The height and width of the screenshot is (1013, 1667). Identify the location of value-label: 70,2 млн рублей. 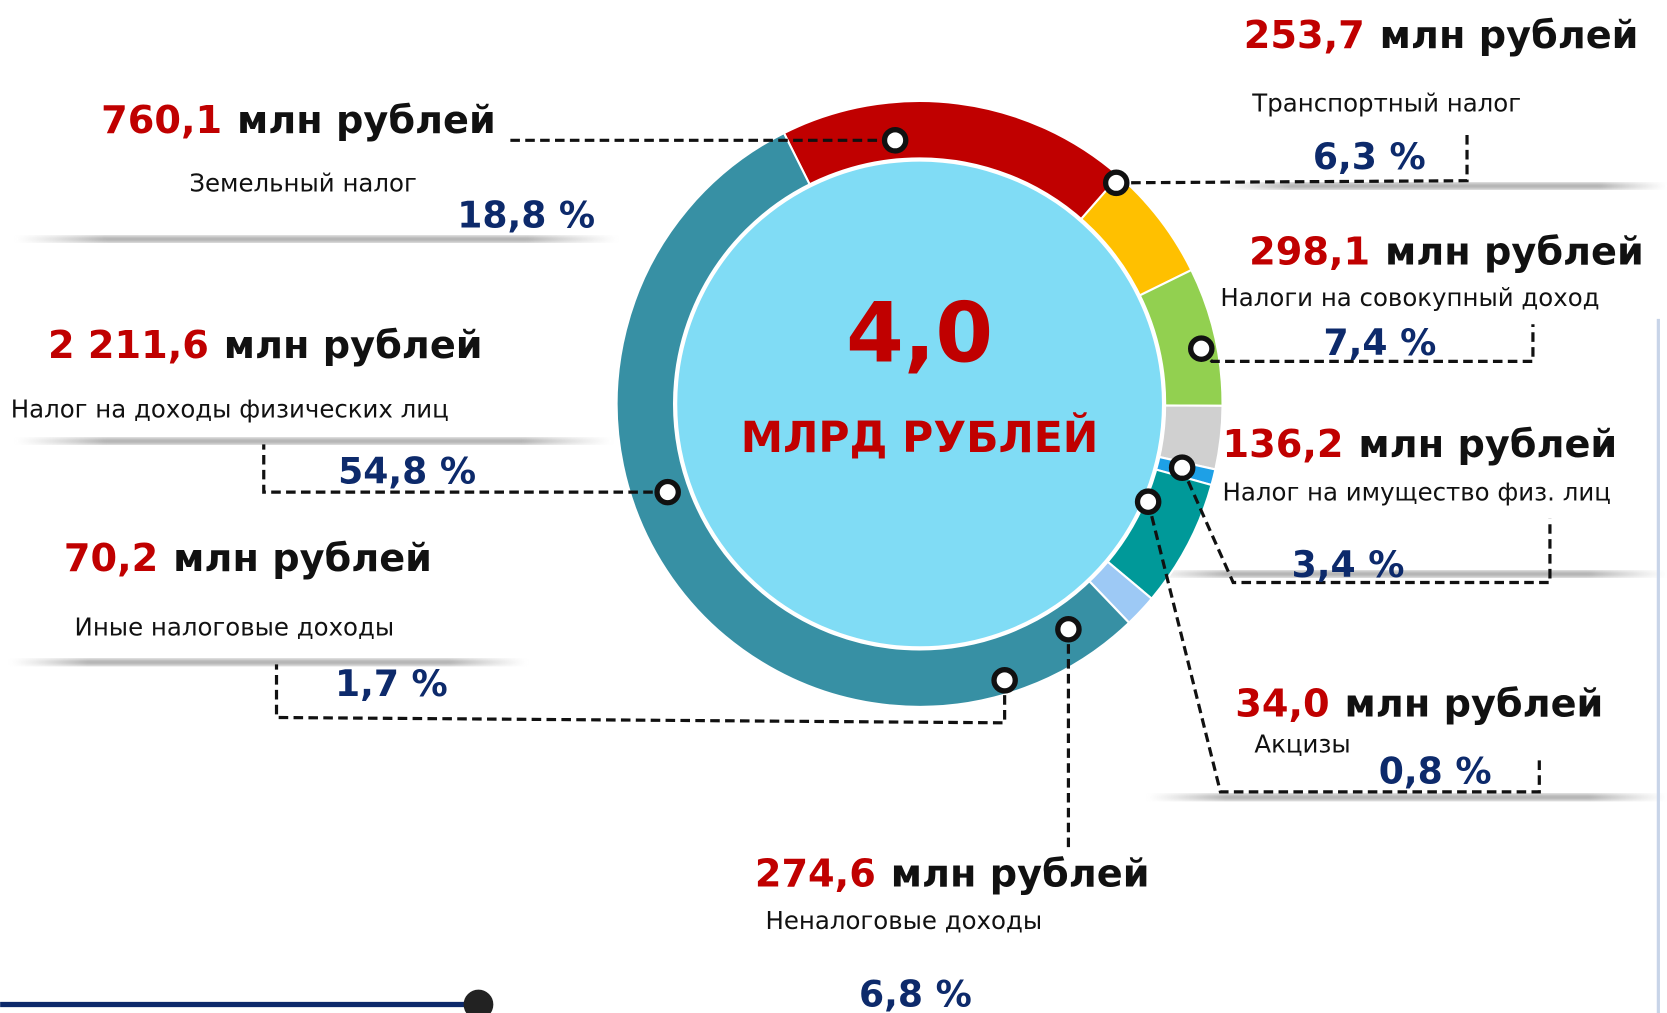
(248, 558).